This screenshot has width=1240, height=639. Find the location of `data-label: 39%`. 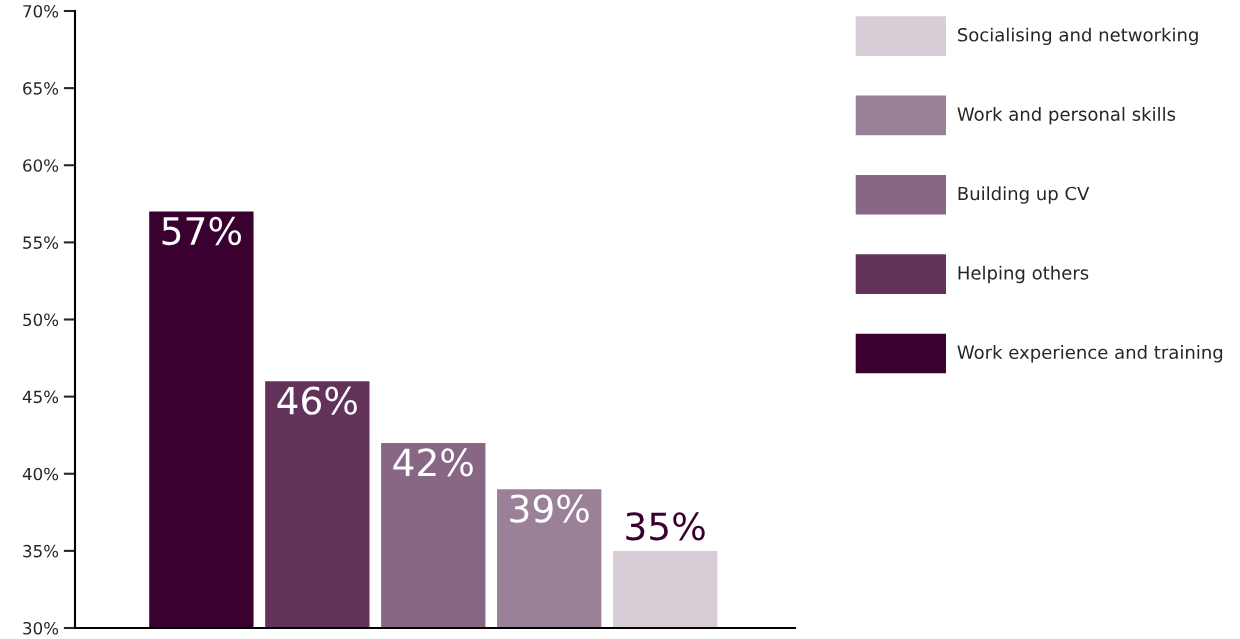

data-label: 39% is located at coordinates (549, 508).